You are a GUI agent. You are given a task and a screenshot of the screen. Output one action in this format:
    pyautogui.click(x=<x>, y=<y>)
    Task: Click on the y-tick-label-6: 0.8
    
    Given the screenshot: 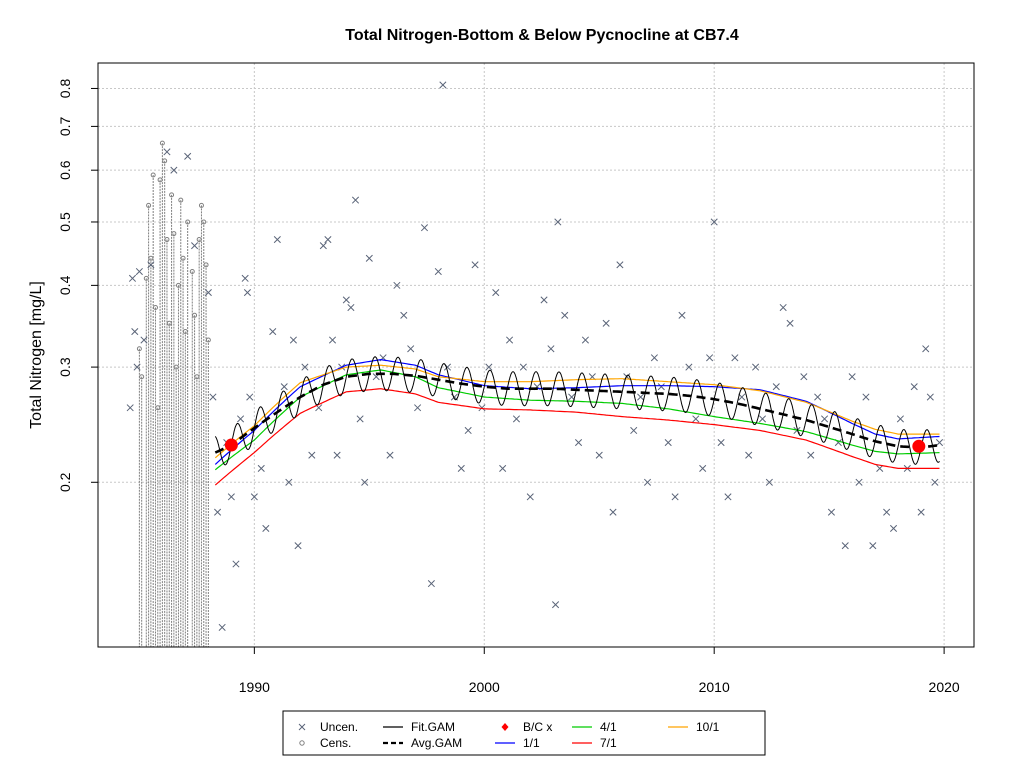 What is the action you would take?
    pyautogui.click(x=65, y=89)
    